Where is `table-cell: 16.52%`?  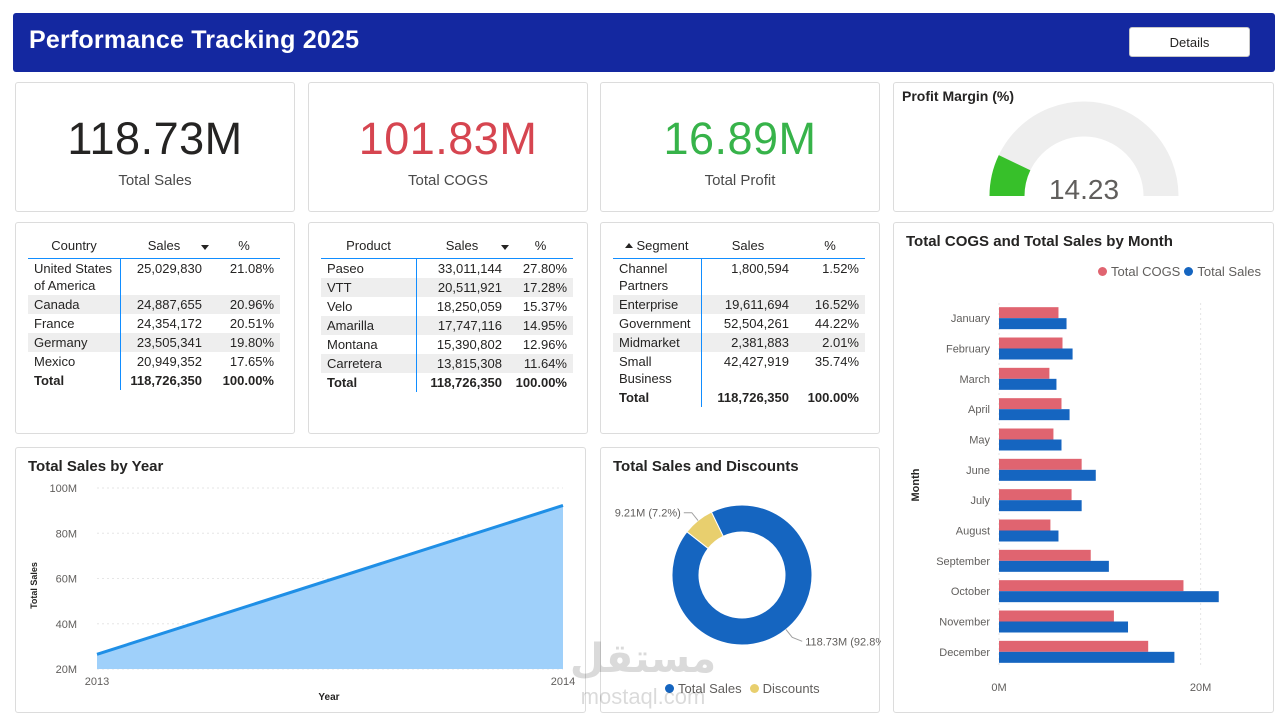
table-cell: 16.52% is located at coordinates (830, 304).